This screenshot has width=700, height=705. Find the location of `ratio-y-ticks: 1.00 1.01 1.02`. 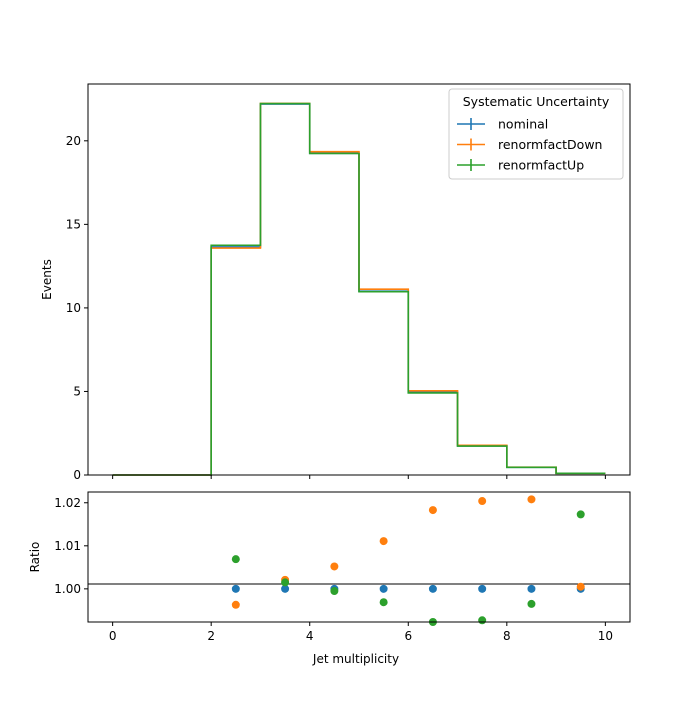

ratio-y-ticks: 1.00 1.01 1.02 is located at coordinates (71, 546).